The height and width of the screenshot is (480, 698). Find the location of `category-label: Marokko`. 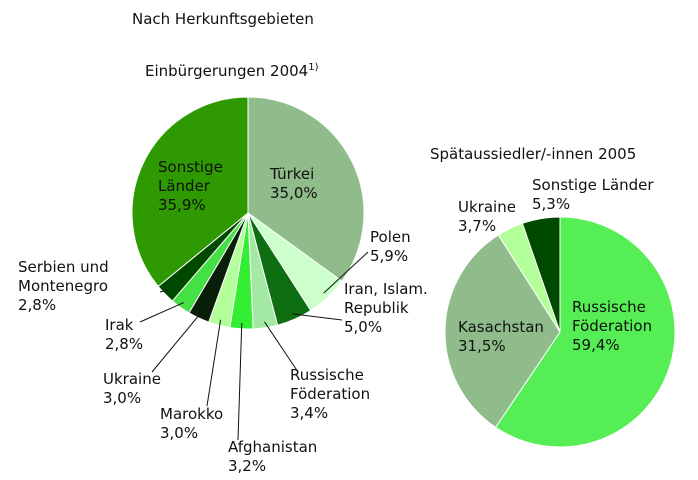

category-label: Marokko is located at coordinates (192, 414).